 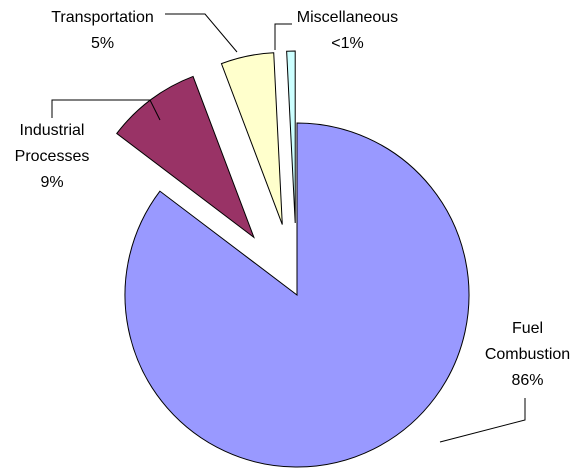 I want to click on slice-label: Fuel Combustion 86%, so click(x=525, y=355).